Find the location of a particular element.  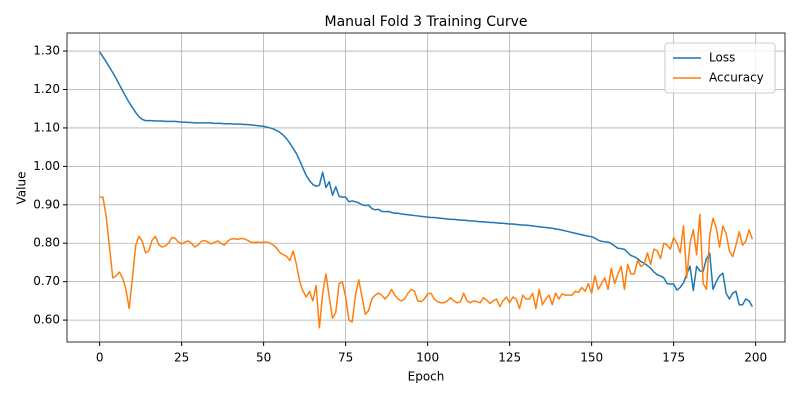

x-tick-label: 0 is located at coordinates (100, 358).